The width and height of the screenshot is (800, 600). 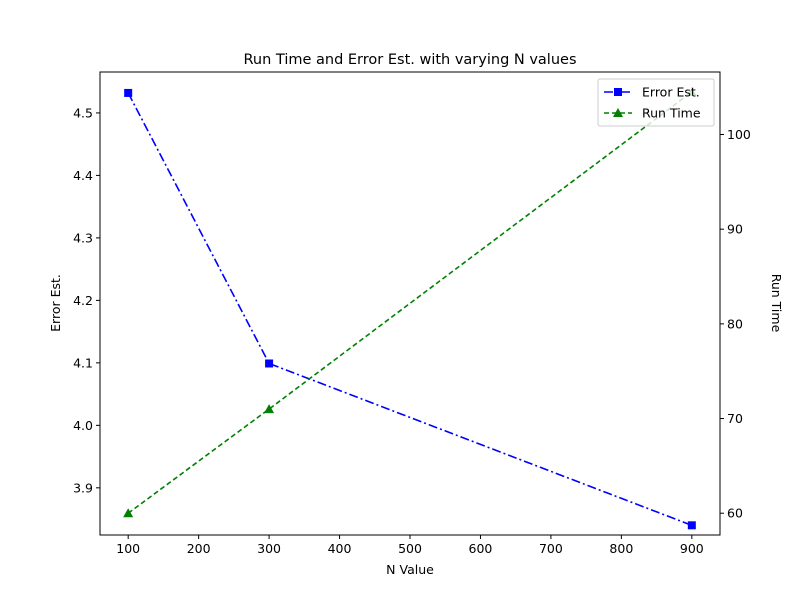 I want to click on y-right-tick-label: 70, so click(x=735, y=418).